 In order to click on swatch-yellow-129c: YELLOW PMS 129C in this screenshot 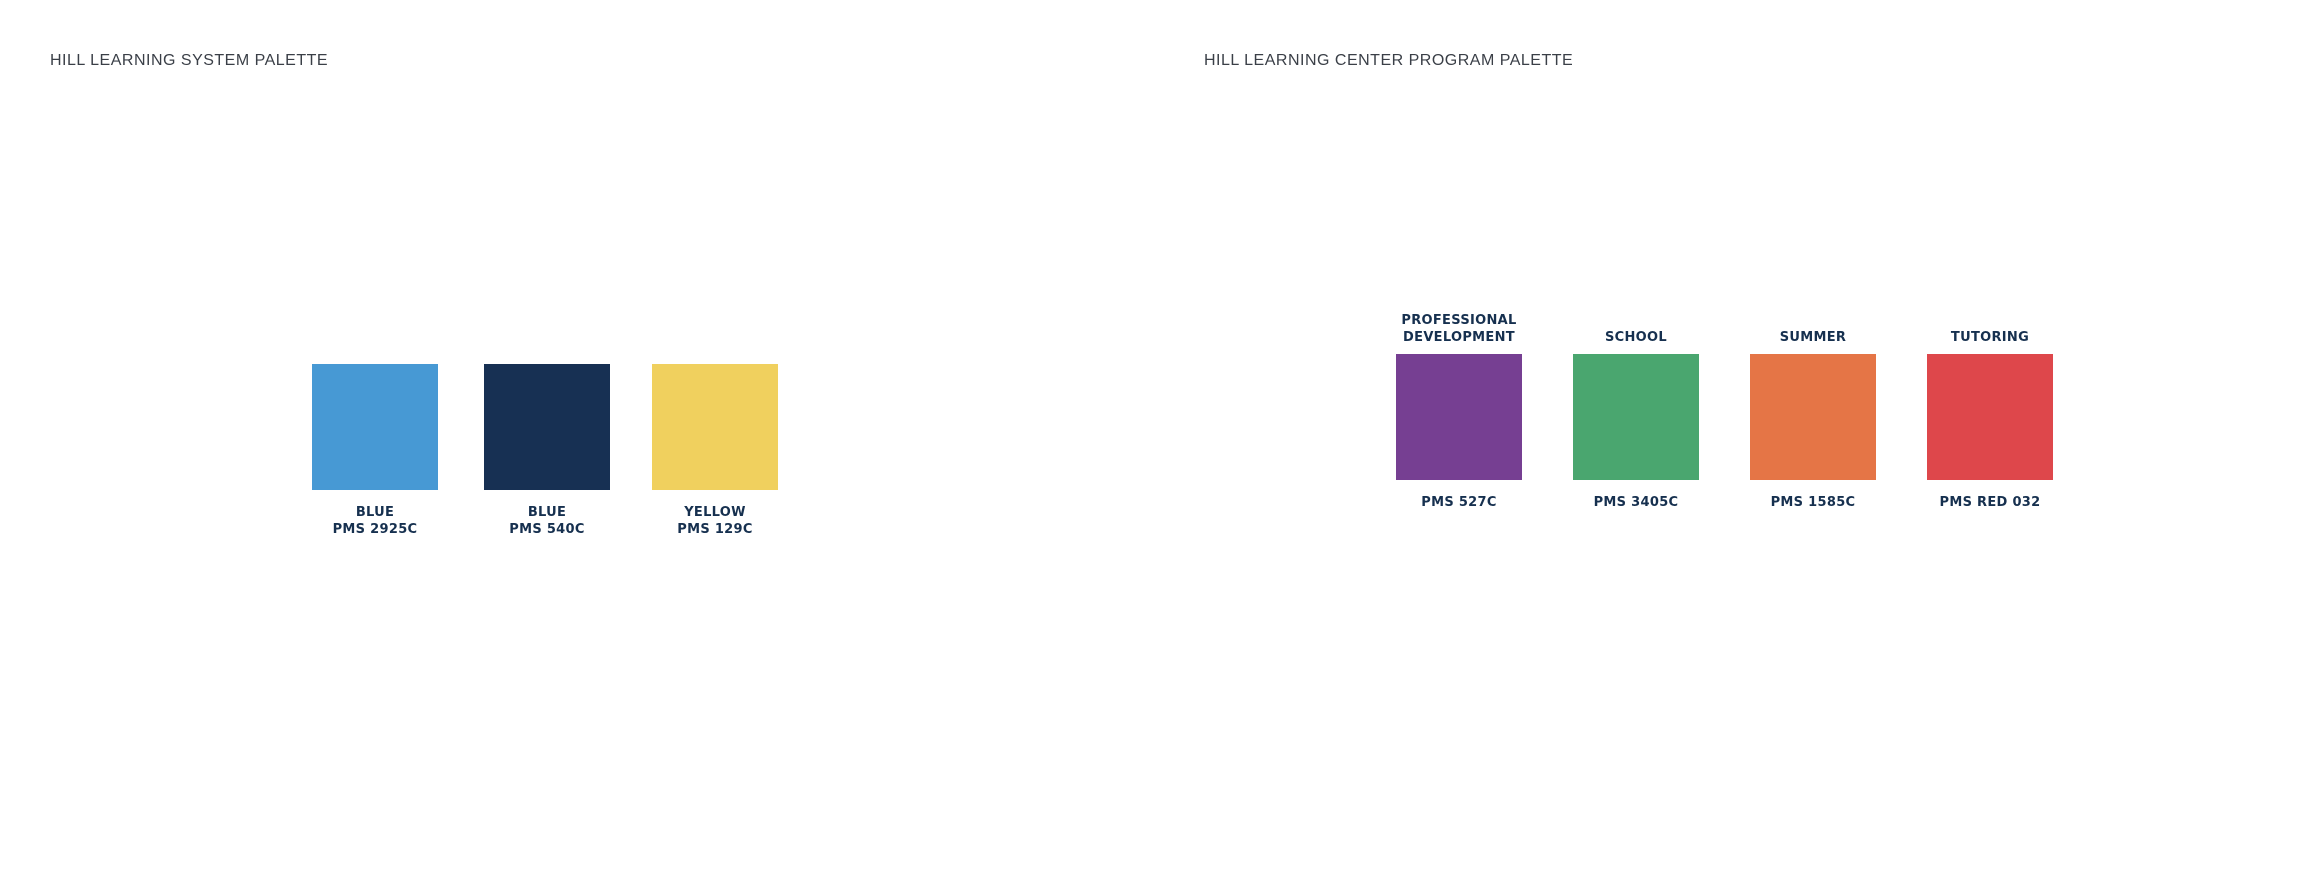, I will do `click(715, 451)`.